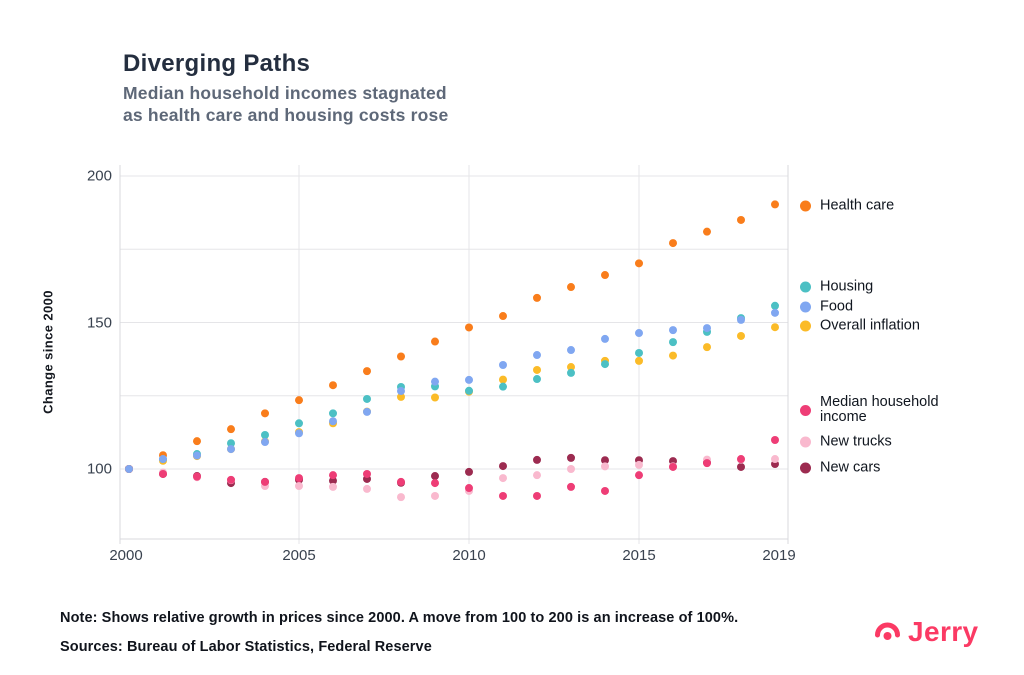 Image resolution: width=1024 pixels, height=675 pixels. What do you see at coordinates (673, 330) in the screenshot?
I see `dot-food-2016` at bounding box center [673, 330].